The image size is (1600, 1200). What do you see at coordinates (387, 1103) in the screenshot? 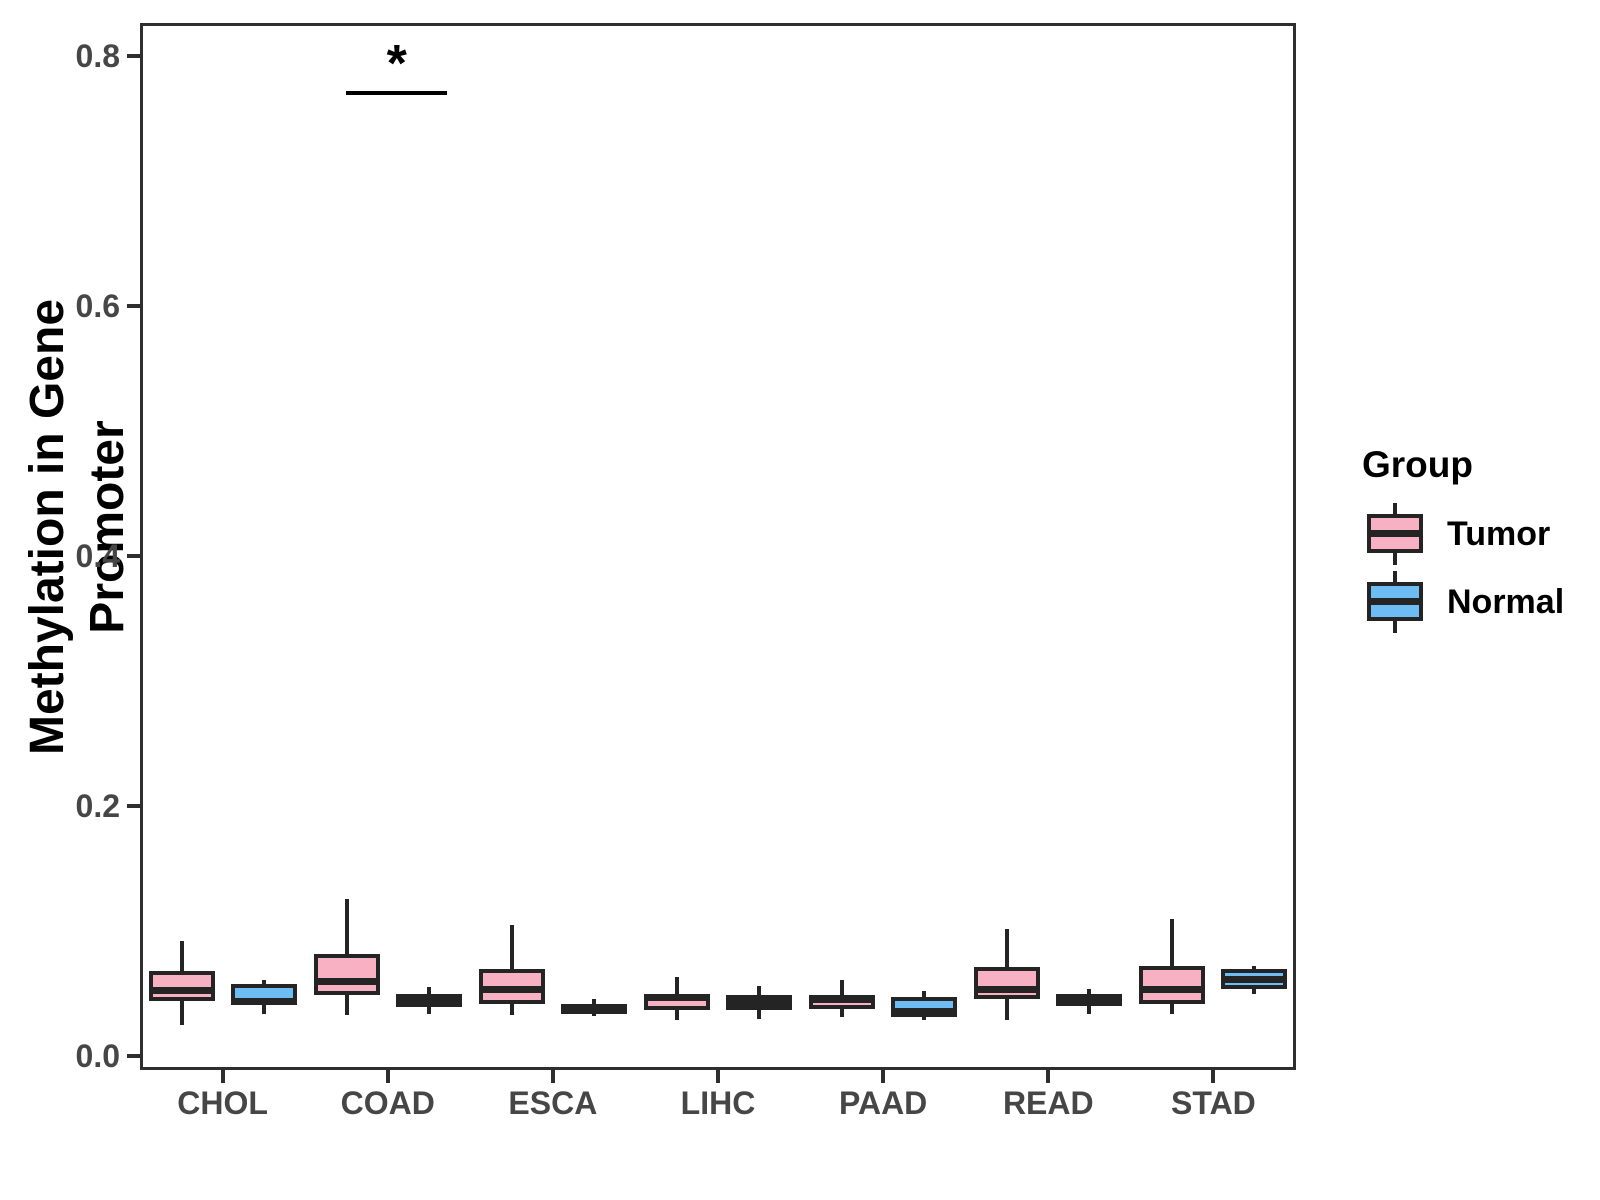
I see `x-tick-label-COAD: COAD` at bounding box center [387, 1103].